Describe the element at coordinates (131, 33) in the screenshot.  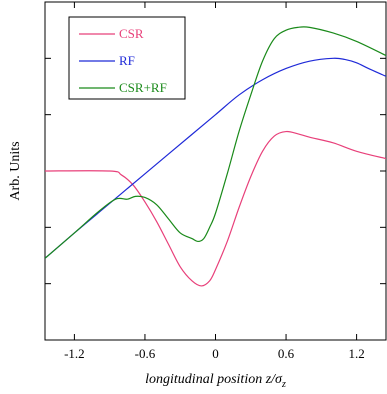
I see `legend-label: CSR` at that location.